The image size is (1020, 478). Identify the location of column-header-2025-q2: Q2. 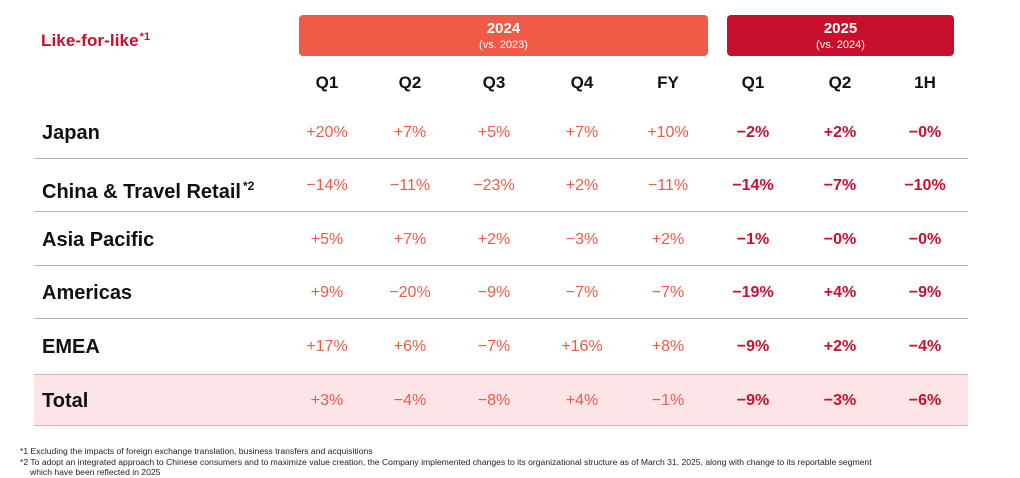
(840, 82).